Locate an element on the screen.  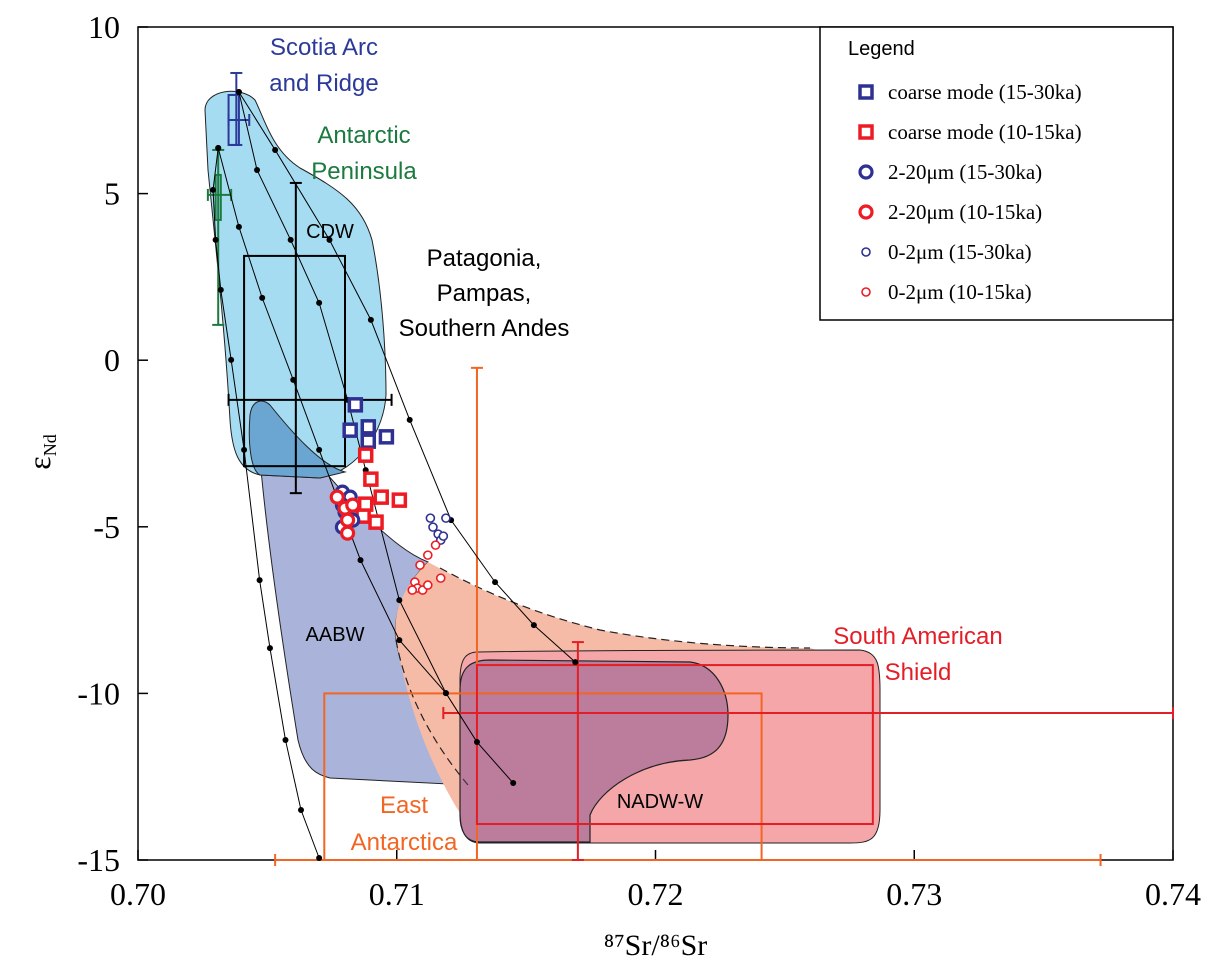
source-label: South American is located at coordinates (917, 636).